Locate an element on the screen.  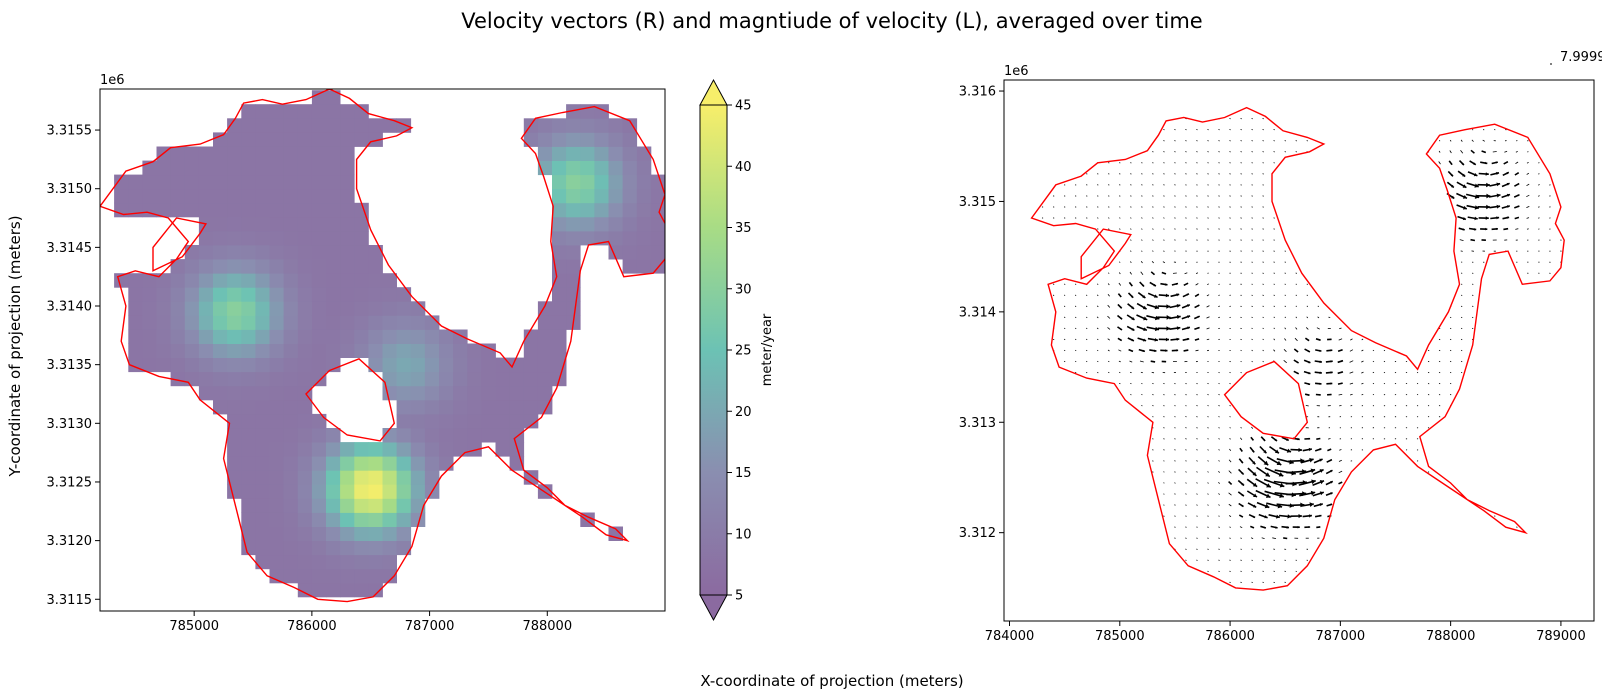
x-tick-label: 788000 is located at coordinates (1451, 636).